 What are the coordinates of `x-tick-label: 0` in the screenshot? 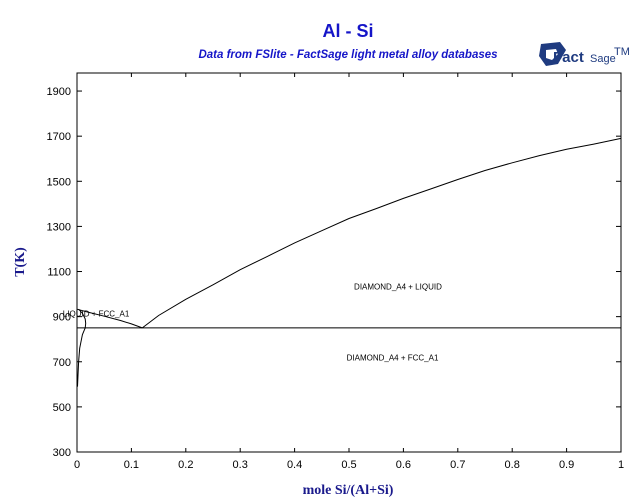 It's located at (77, 465).